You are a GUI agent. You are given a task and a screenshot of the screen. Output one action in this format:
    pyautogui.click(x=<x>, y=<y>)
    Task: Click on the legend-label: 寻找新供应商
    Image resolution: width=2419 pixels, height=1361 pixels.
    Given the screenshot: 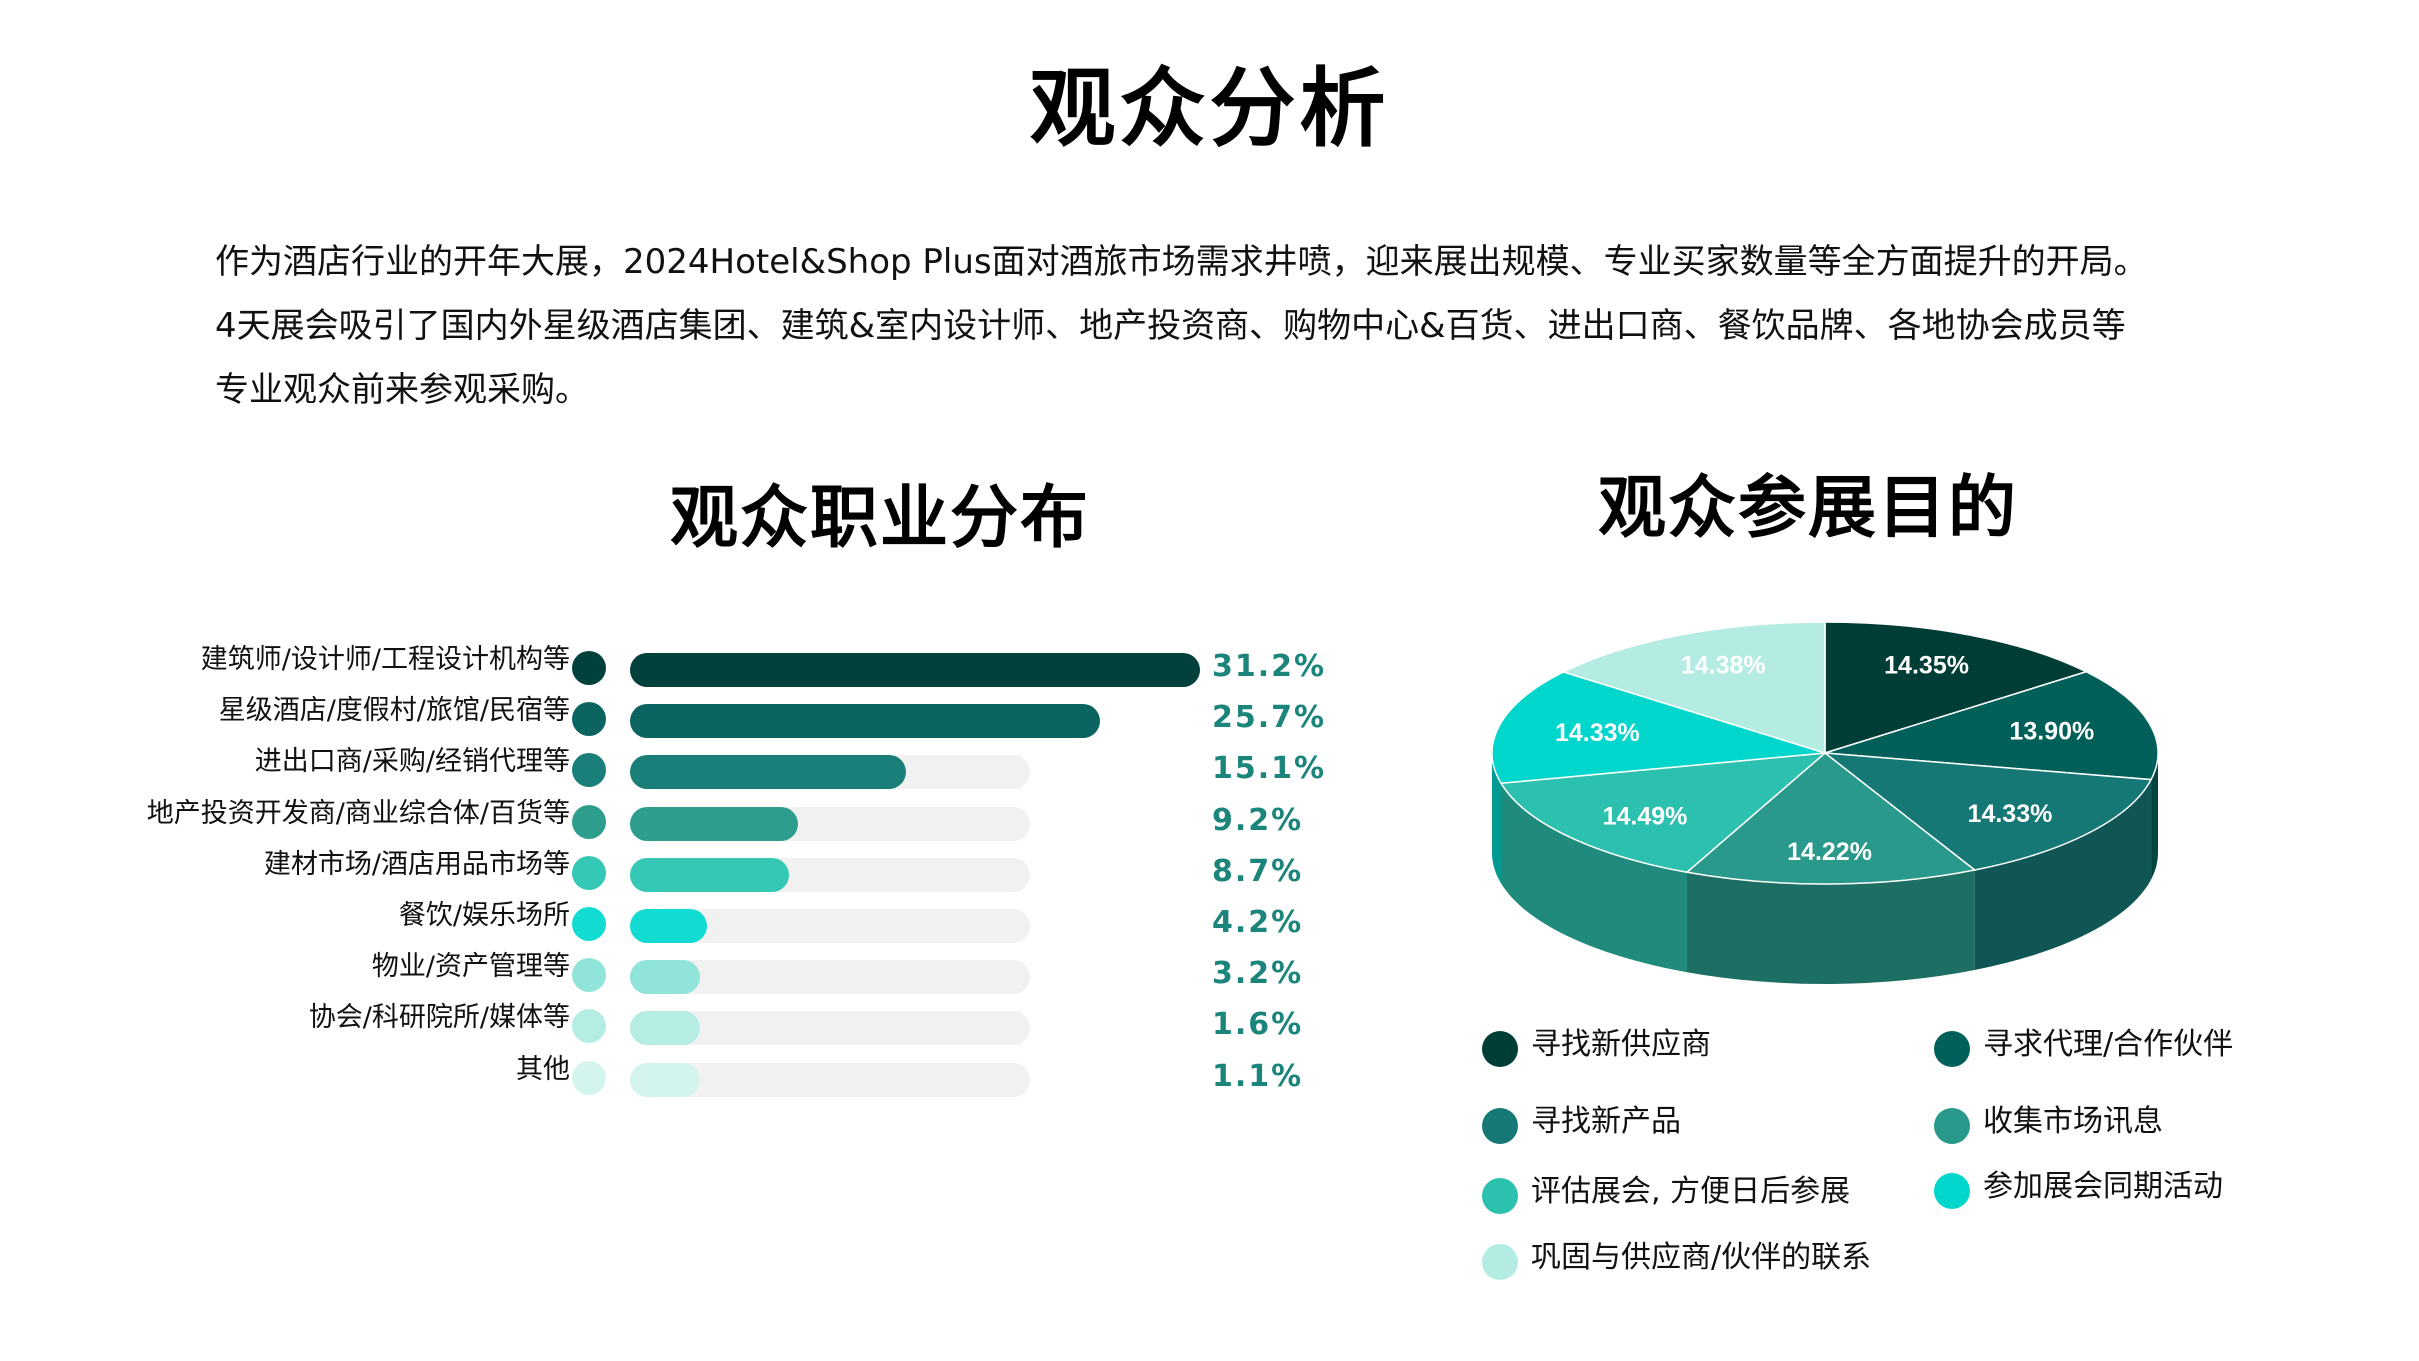 What is the action you would take?
    pyautogui.click(x=1621, y=1044)
    